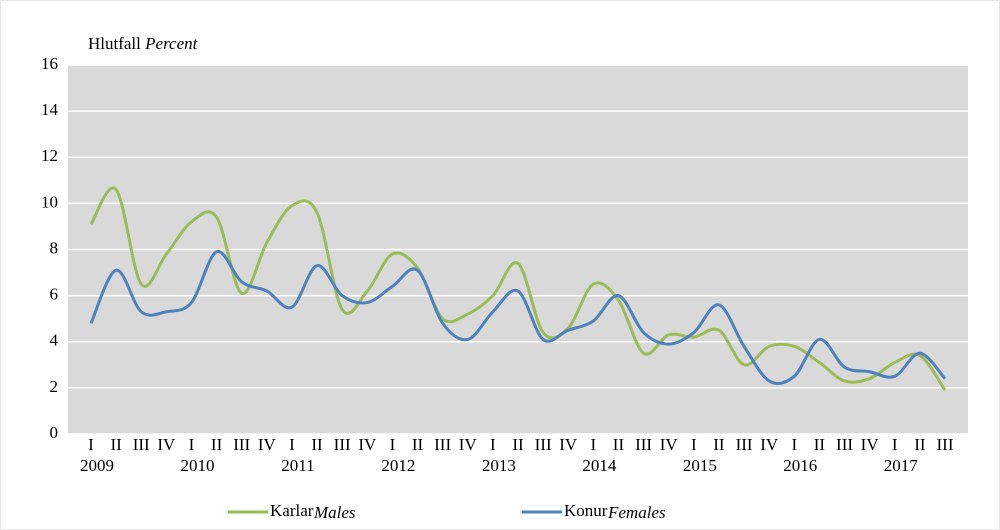  I want to click on year-label: 2015, so click(700, 465).